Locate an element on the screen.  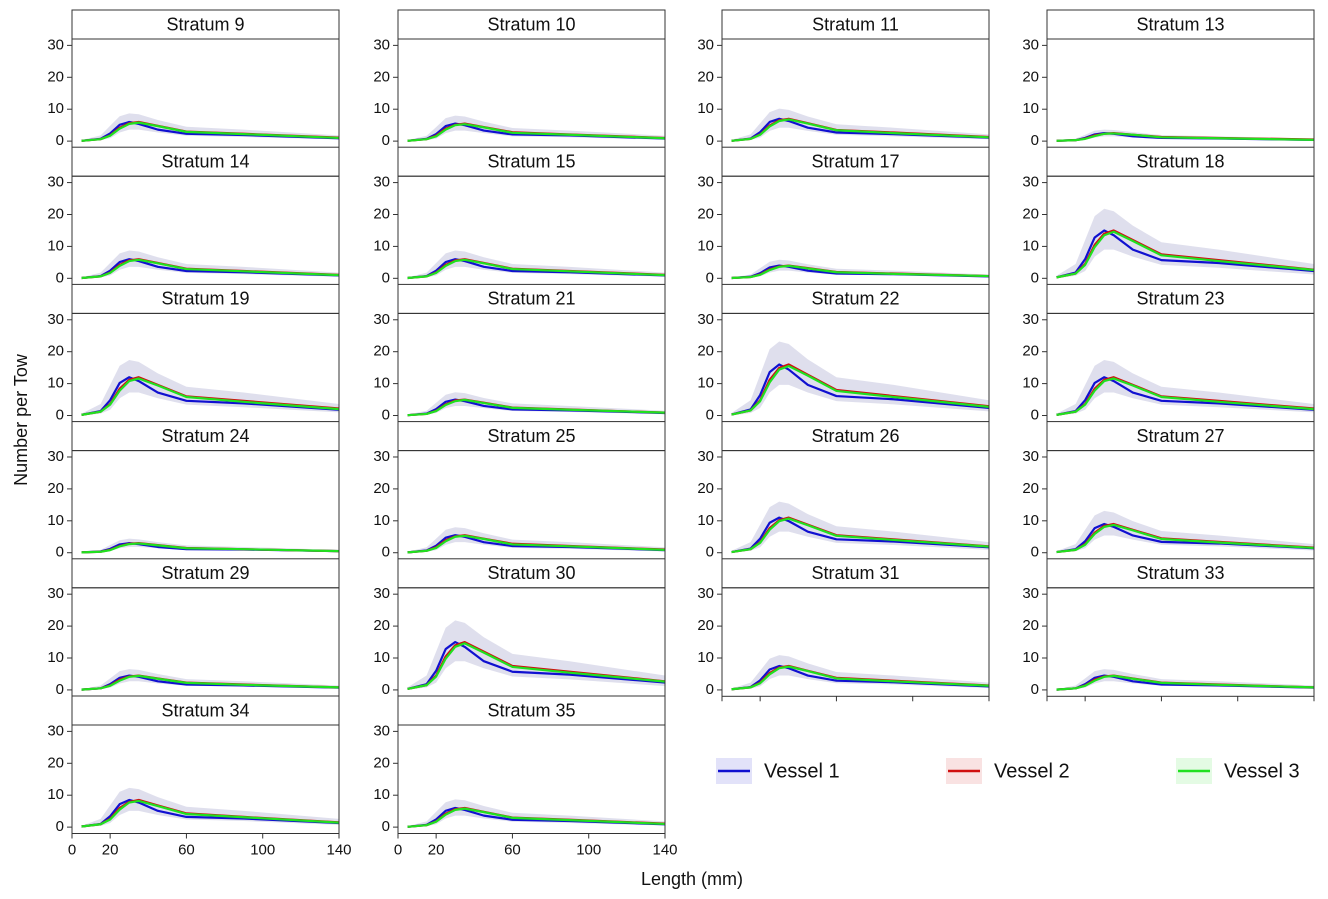
panel-title: Stratum 29 is located at coordinates (205, 573).